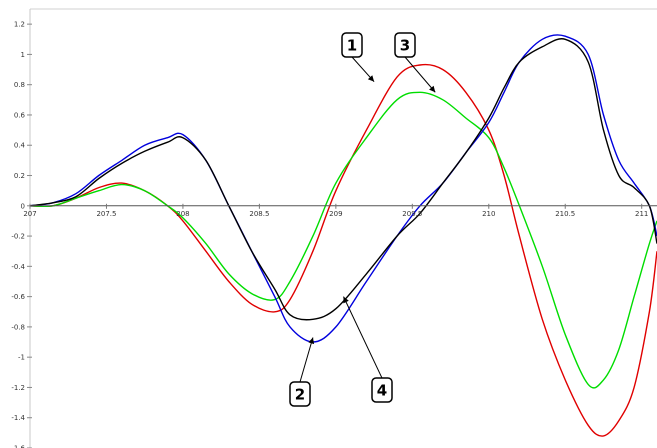  Describe the element at coordinates (19, 25) in the screenshot. I see `y-tick-label: 1.2` at that location.